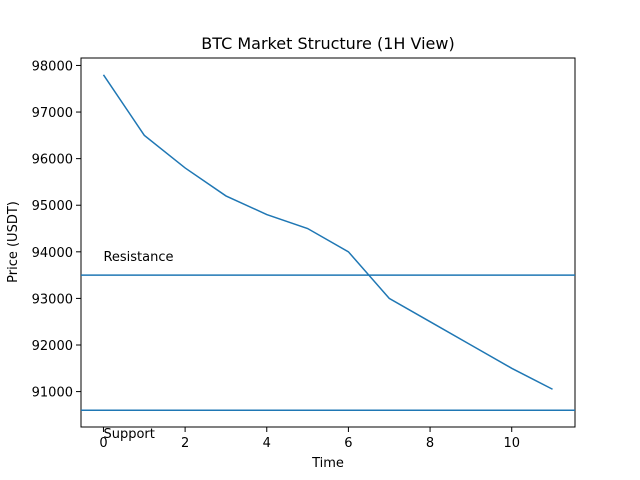 This screenshot has width=640, height=480. I want to click on y-tick-label: 93000, so click(52, 299).